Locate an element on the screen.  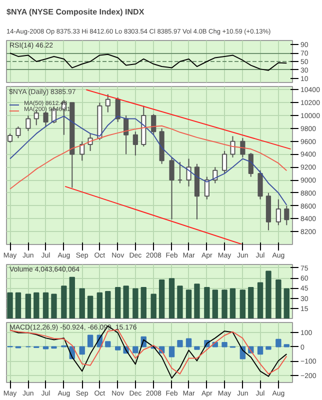
line-series is located at coordinates (149, 61).